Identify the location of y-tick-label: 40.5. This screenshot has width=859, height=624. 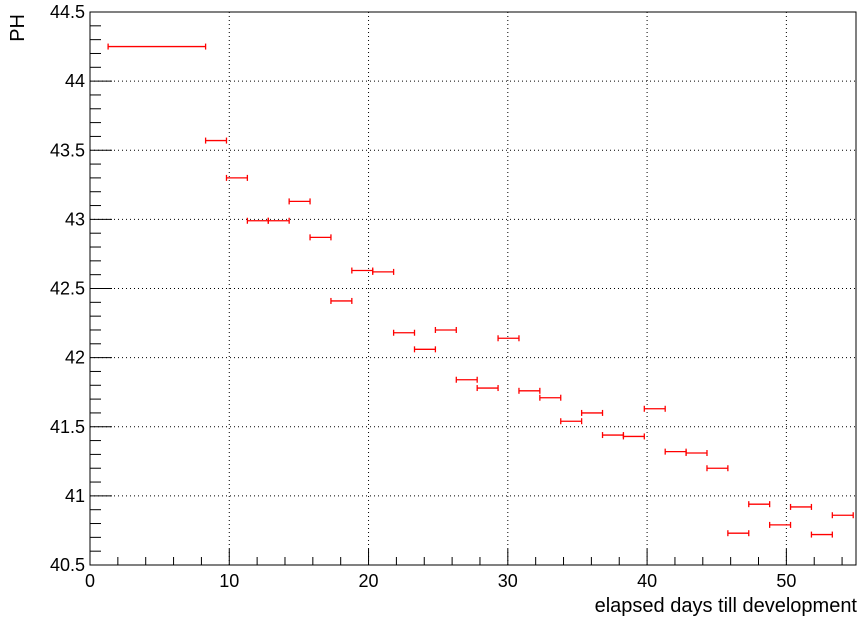
(67, 565).